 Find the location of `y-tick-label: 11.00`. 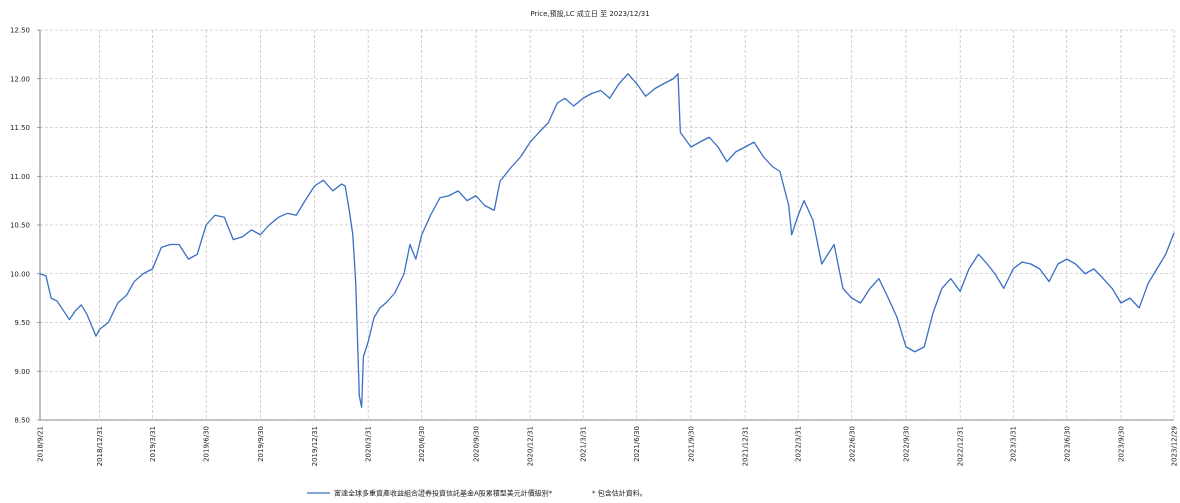

y-tick-label: 11.00 is located at coordinates (20, 177).